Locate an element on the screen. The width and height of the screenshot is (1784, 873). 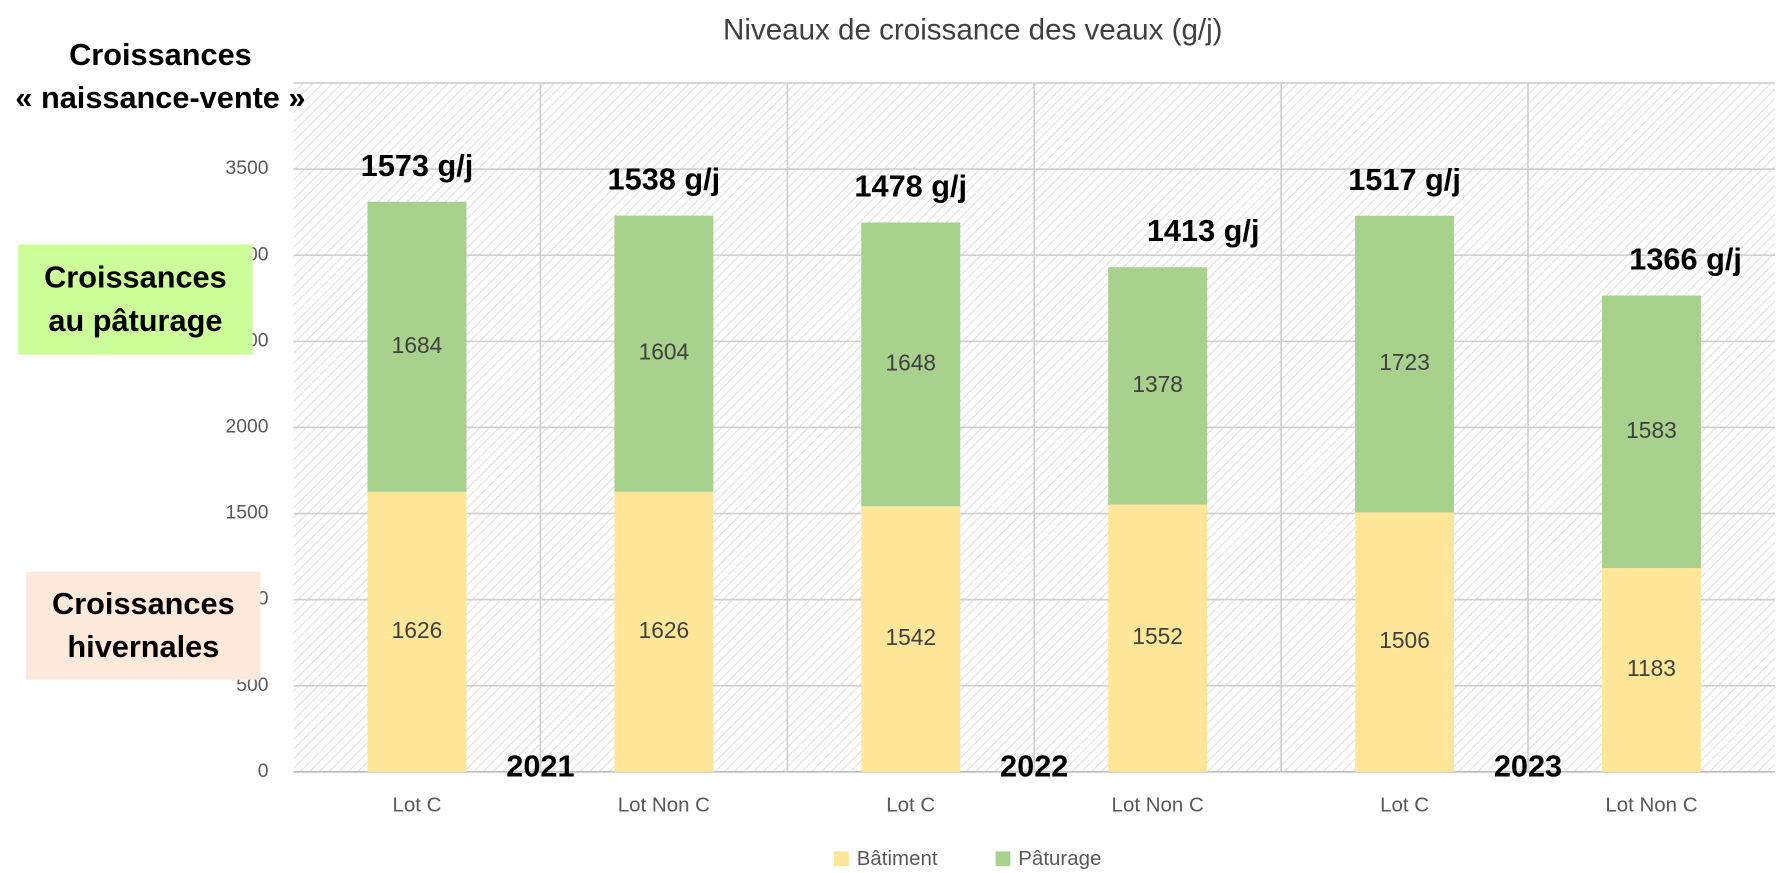
segment-label: 1583 is located at coordinates (1651, 430).